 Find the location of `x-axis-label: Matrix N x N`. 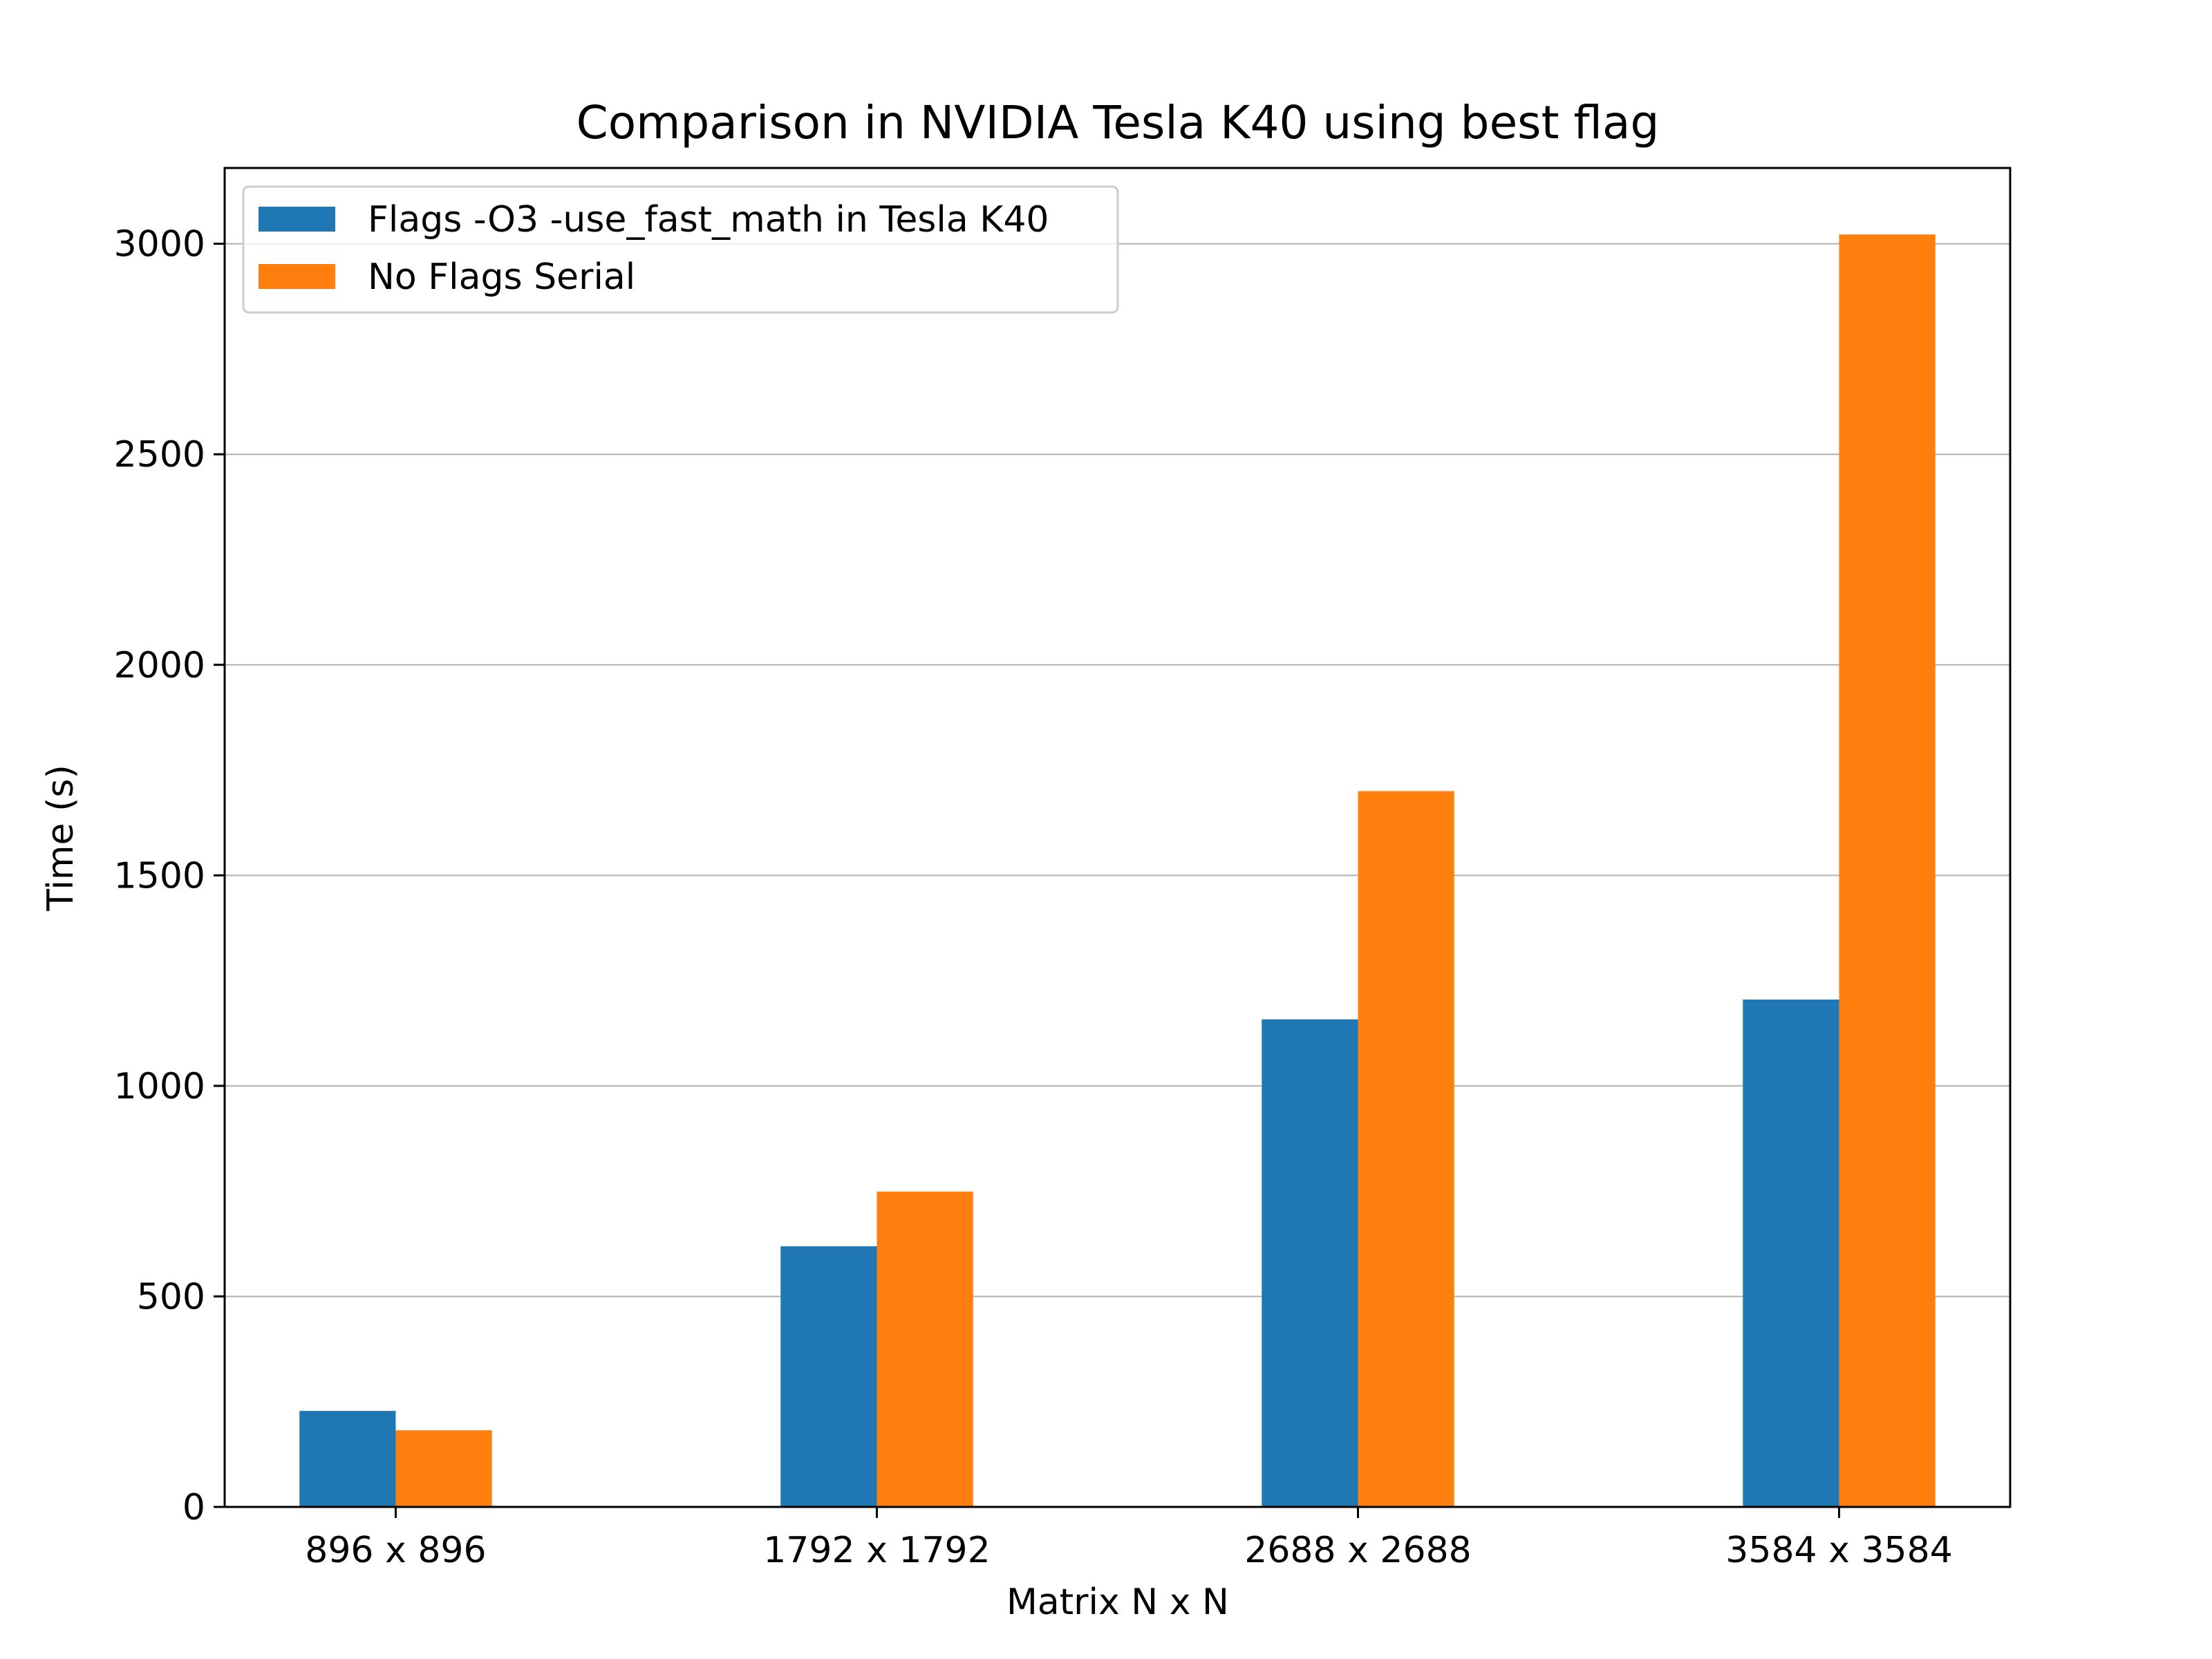

x-axis-label: Matrix N x N is located at coordinates (1117, 1602).